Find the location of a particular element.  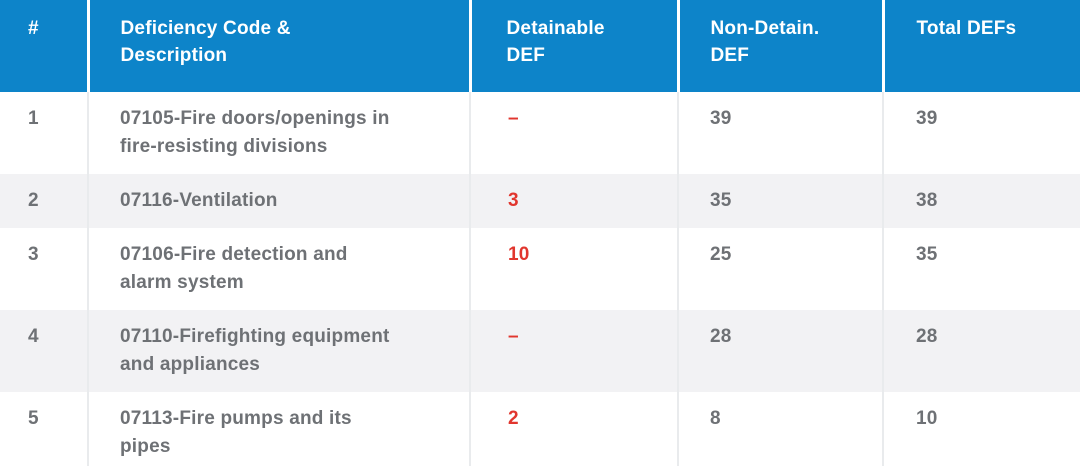

row-number-cell: 1 is located at coordinates (33, 118).